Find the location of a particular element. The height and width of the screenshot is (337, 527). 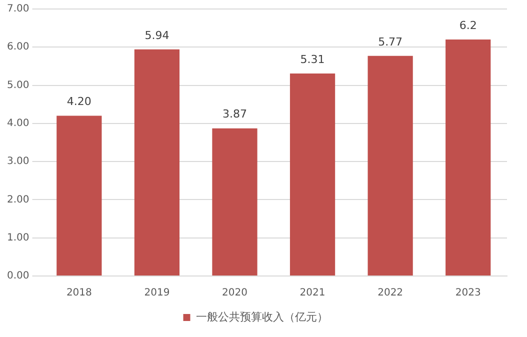

x-tick-label: 2020 is located at coordinates (235, 293).